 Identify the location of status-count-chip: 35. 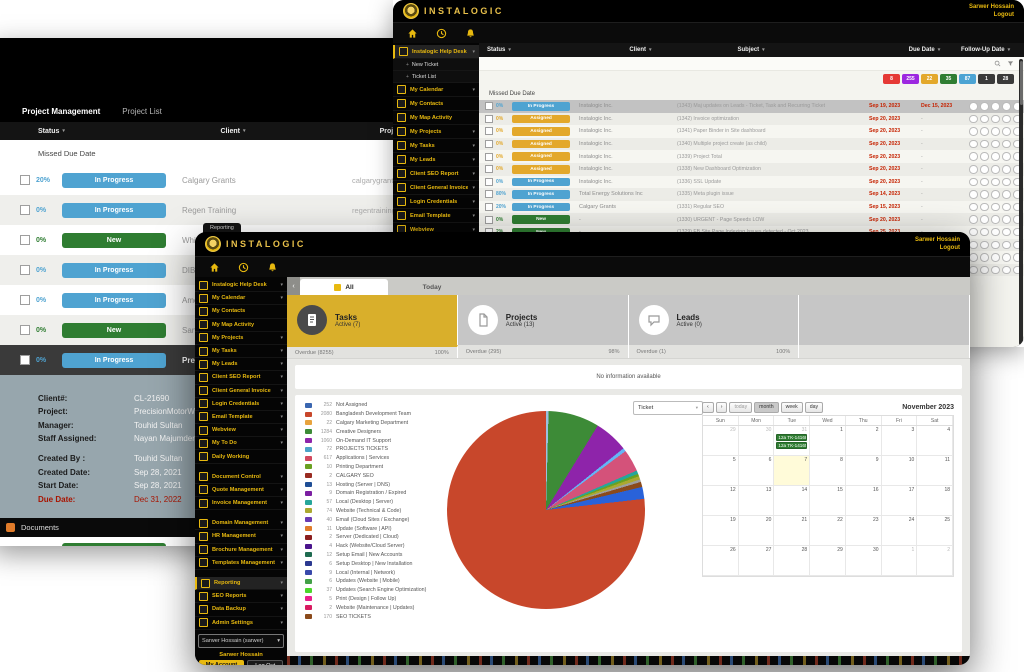
(948, 79).